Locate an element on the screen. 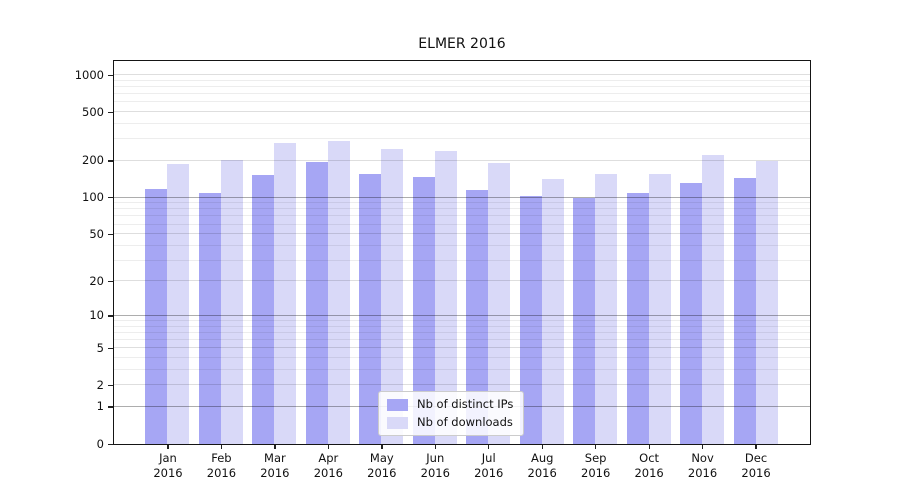 Image resolution: width=900 pixels, height=500 pixels. legend-swatch-downloads is located at coordinates (397, 422).